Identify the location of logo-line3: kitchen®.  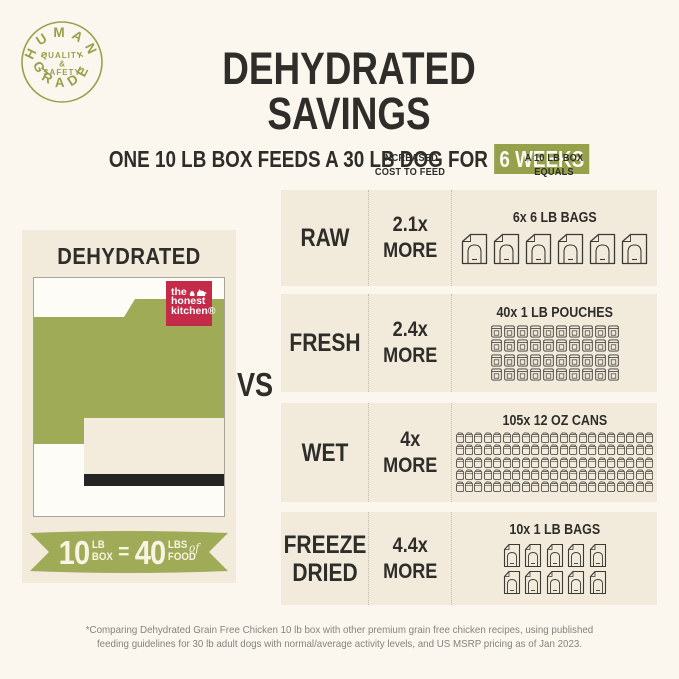
(193, 310).